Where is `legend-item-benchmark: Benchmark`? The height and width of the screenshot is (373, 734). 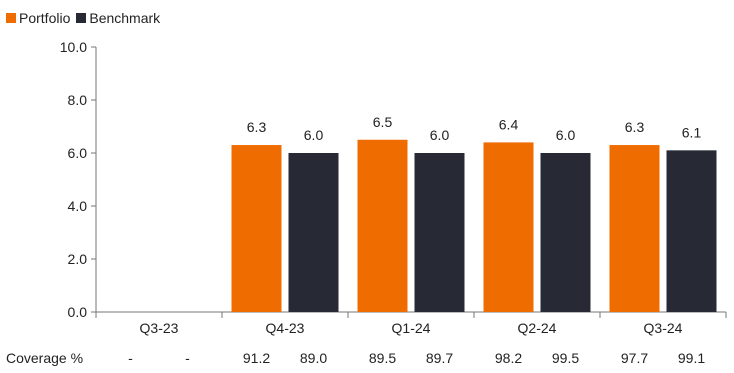 legend-item-benchmark: Benchmark is located at coordinates (118, 18).